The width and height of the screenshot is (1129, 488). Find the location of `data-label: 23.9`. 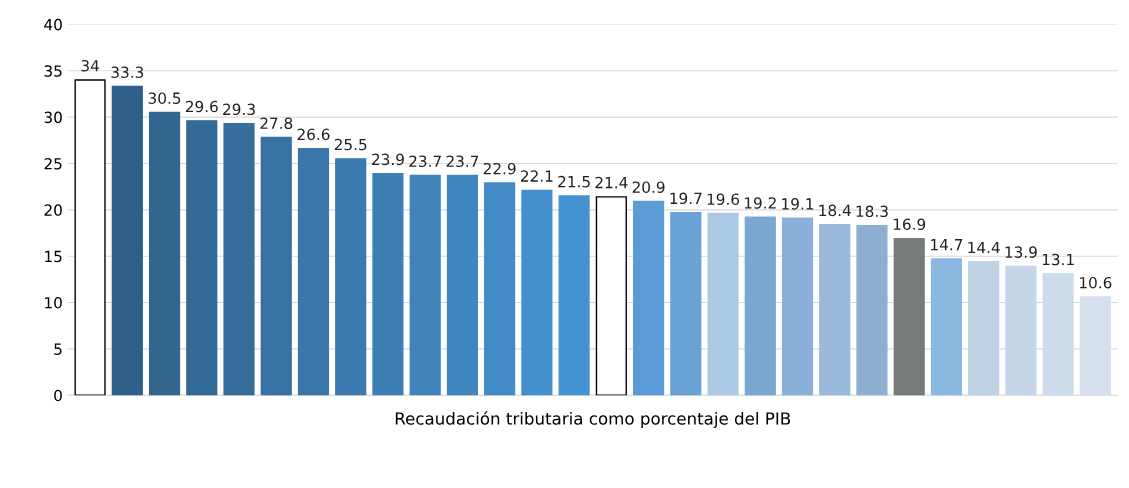

data-label: 23.9 is located at coordinates (388, 159).